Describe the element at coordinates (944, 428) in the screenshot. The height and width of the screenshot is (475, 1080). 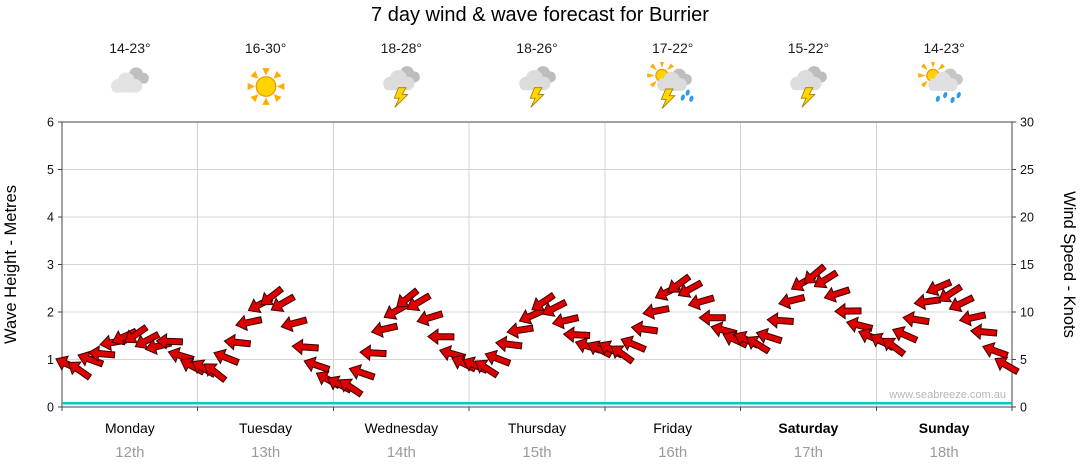
I see `day-name-label: Sunday` at that location.